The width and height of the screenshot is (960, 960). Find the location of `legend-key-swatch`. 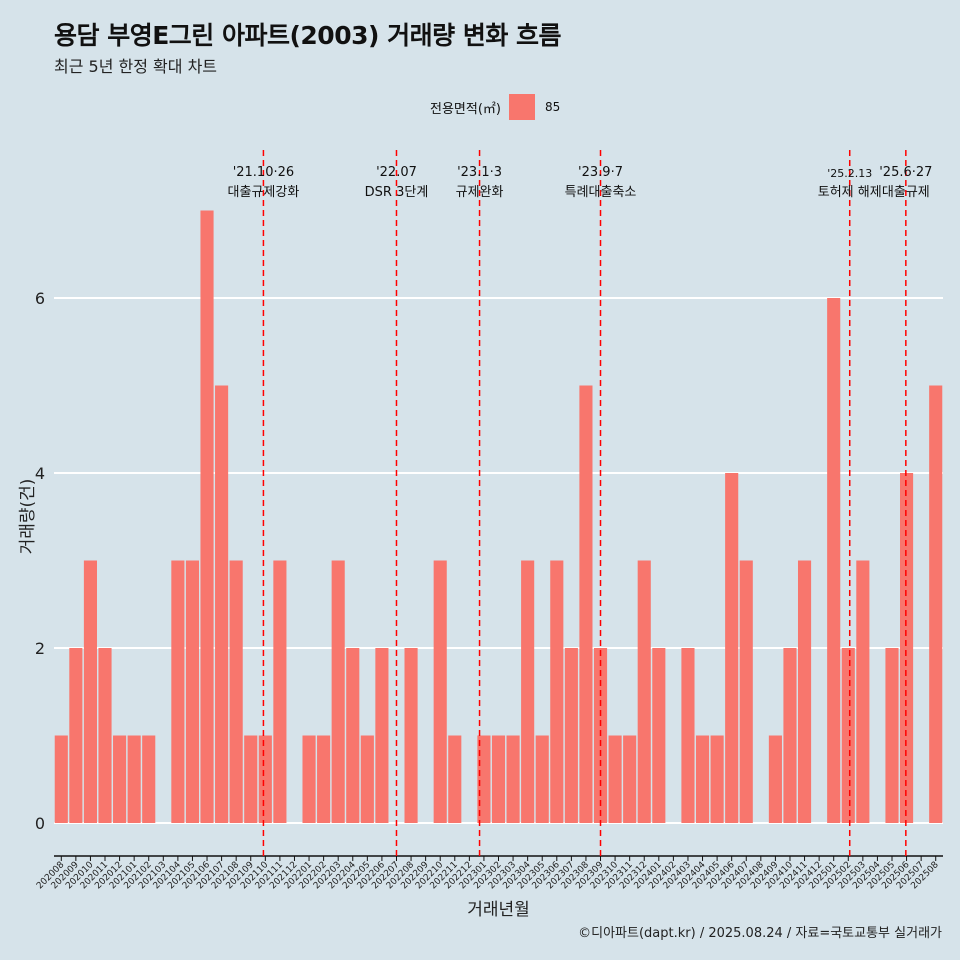

legend-key-swatch is located at coordinates (521, 107).